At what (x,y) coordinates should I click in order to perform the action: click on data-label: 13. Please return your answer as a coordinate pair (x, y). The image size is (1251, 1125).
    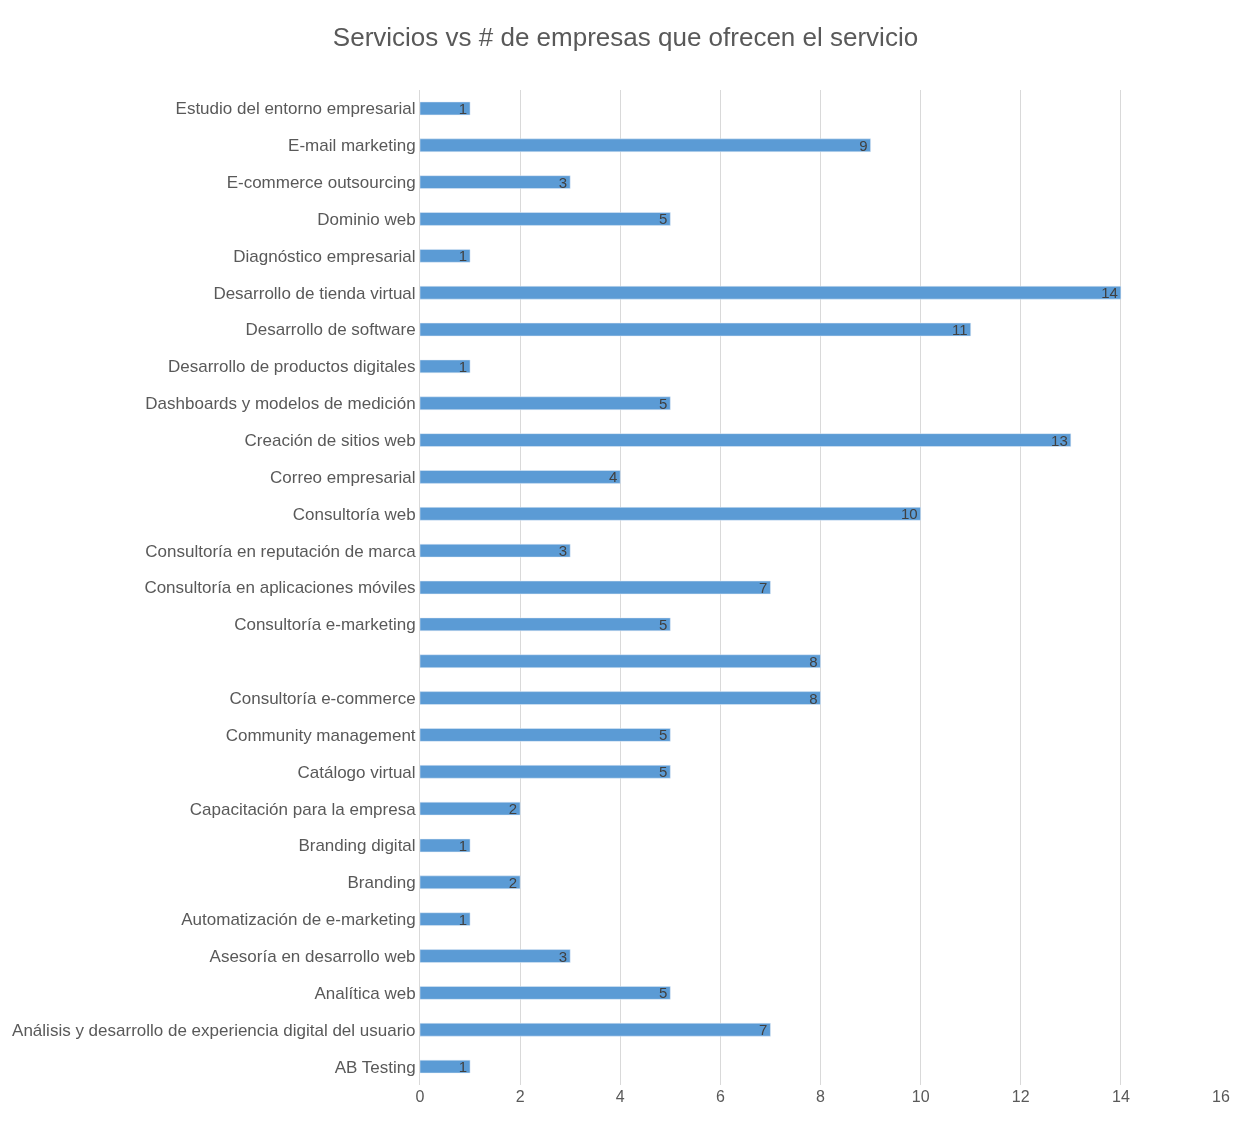
    Looking at the image, I should click on (1059, 440).